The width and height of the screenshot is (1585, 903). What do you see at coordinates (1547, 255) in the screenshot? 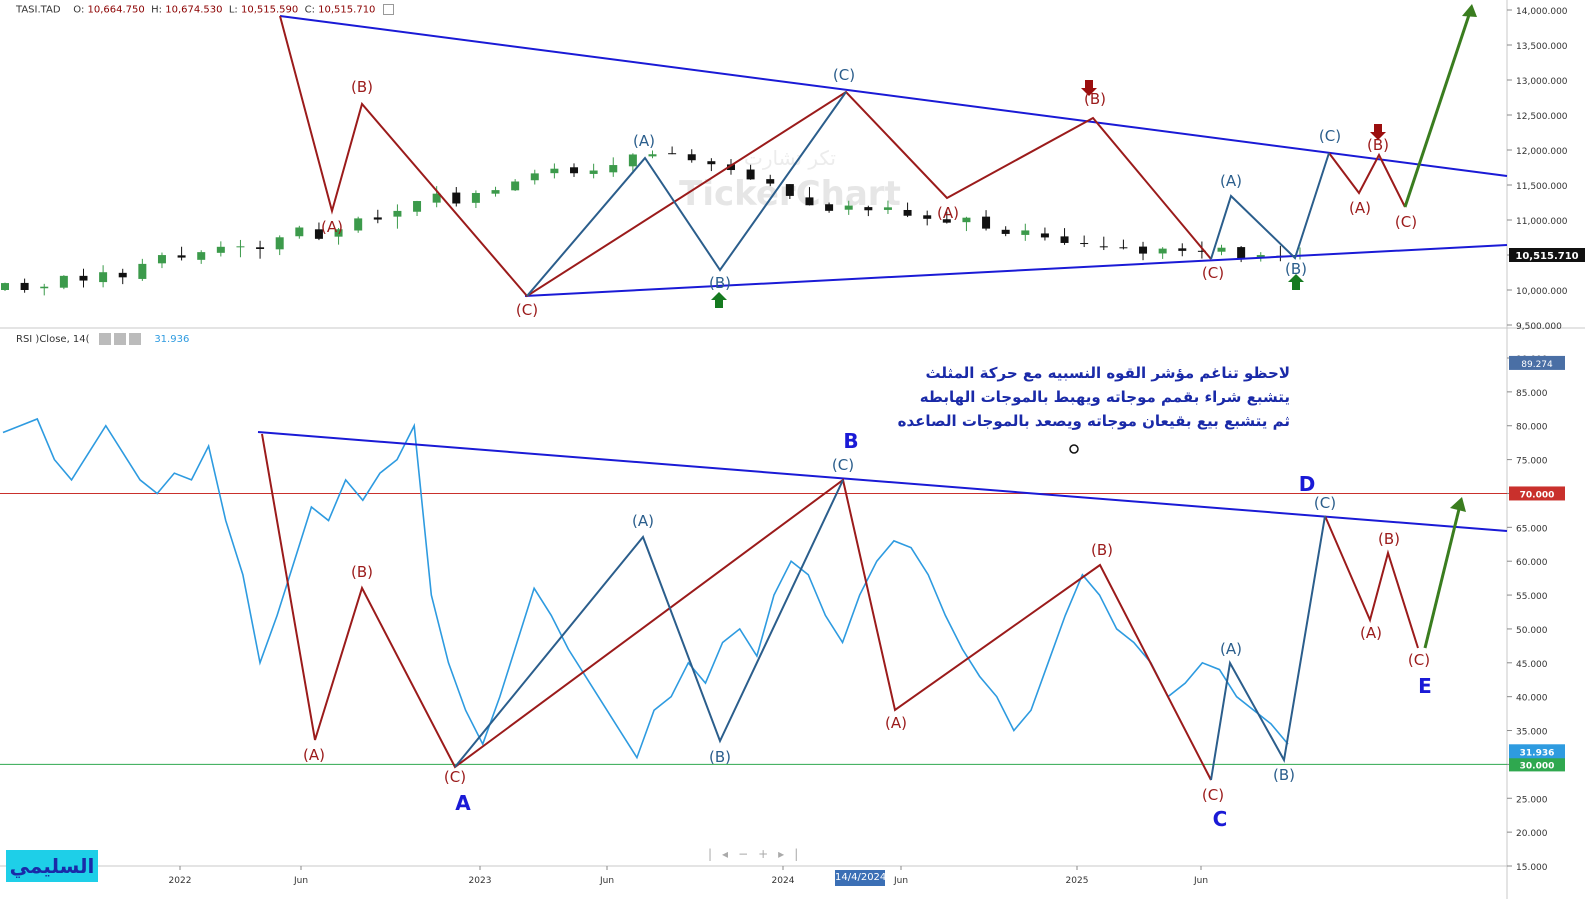
I see `last-price-badge` at bounding box center [1547, 255].